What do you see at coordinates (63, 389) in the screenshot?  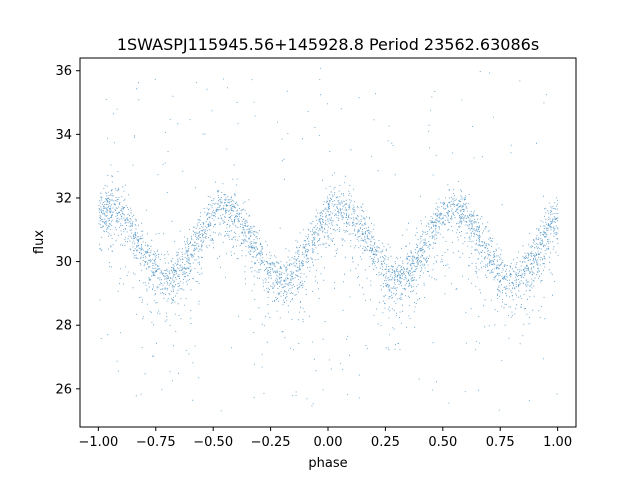 I see `y-tick-label: 26` at bounding box center [63, 389].